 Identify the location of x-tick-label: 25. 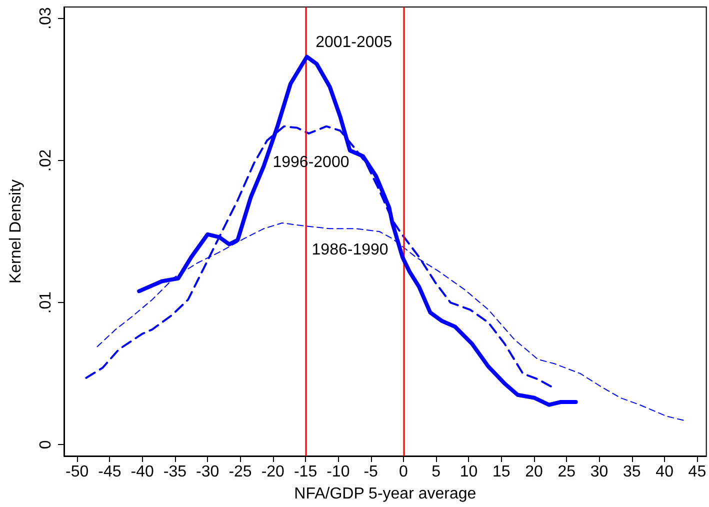
(567, 472).